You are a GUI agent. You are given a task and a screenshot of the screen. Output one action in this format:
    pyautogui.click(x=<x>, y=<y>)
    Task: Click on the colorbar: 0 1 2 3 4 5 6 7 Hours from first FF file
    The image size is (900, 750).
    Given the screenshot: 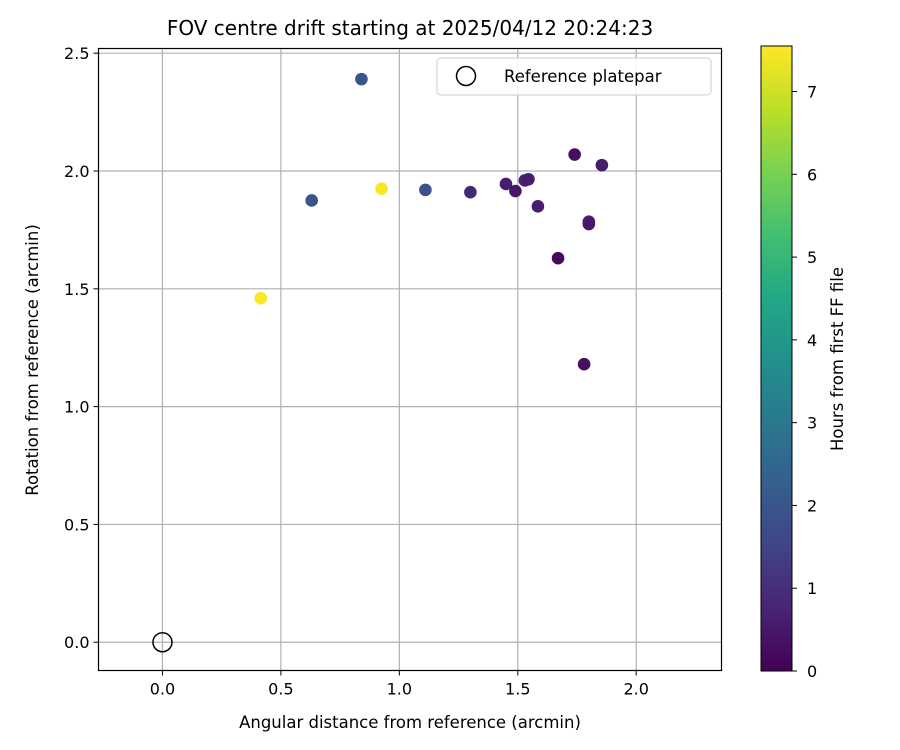 What is the action you would take?
    pyautogui.click(x=803, y=363)
    